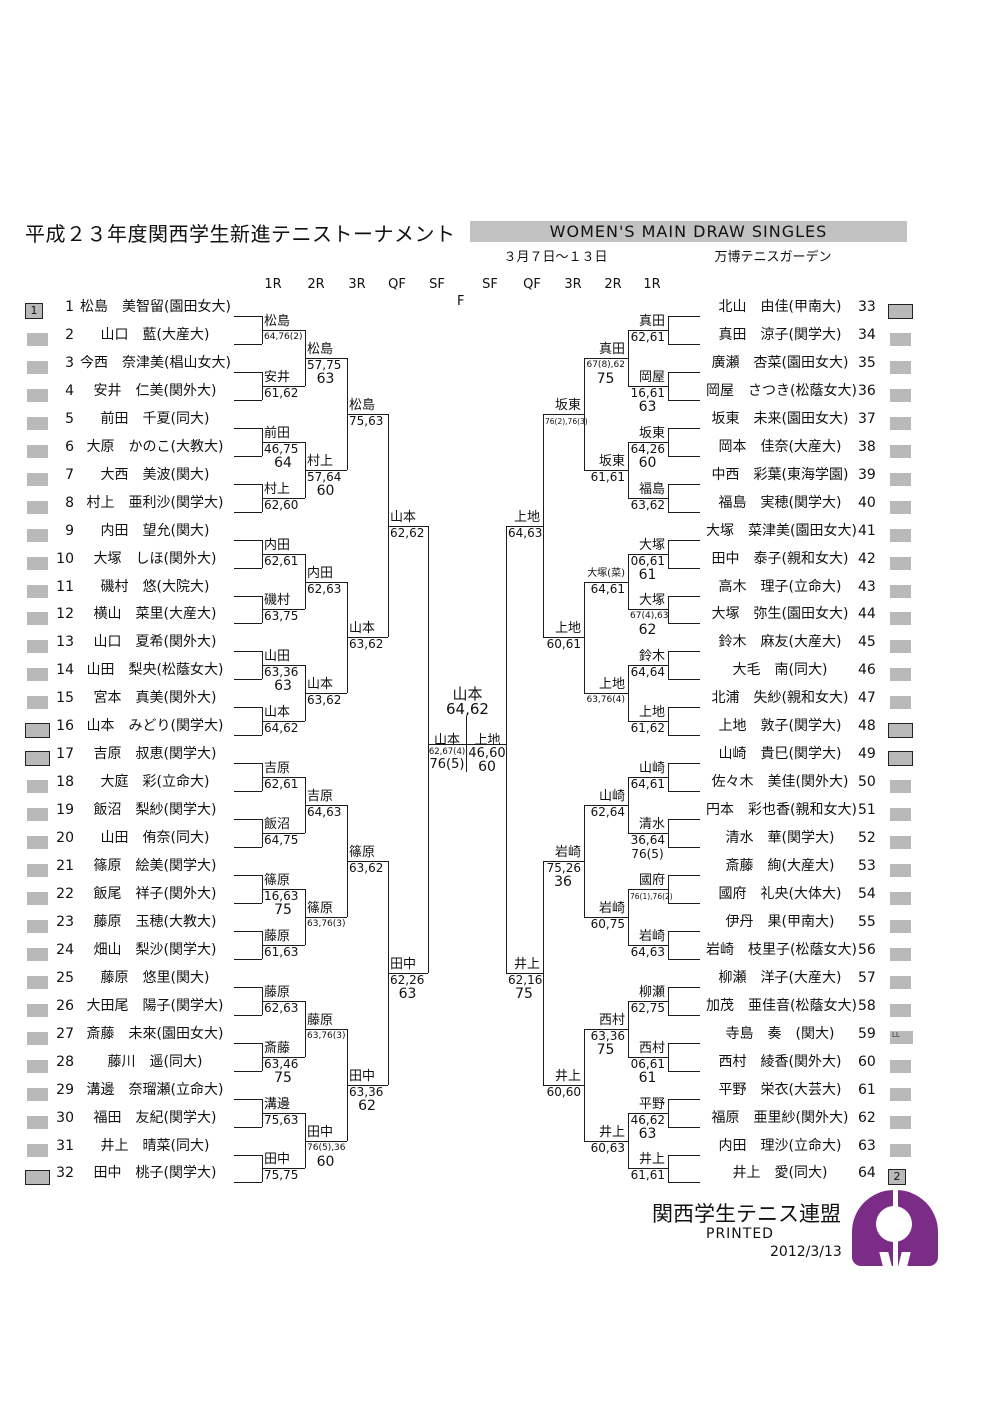 The height and width of the screenshot is (1403, 992). What do you see at coordinates (867, 334) in the screenshot?
I see `player-number: 34` at bounding box center [867, 334].